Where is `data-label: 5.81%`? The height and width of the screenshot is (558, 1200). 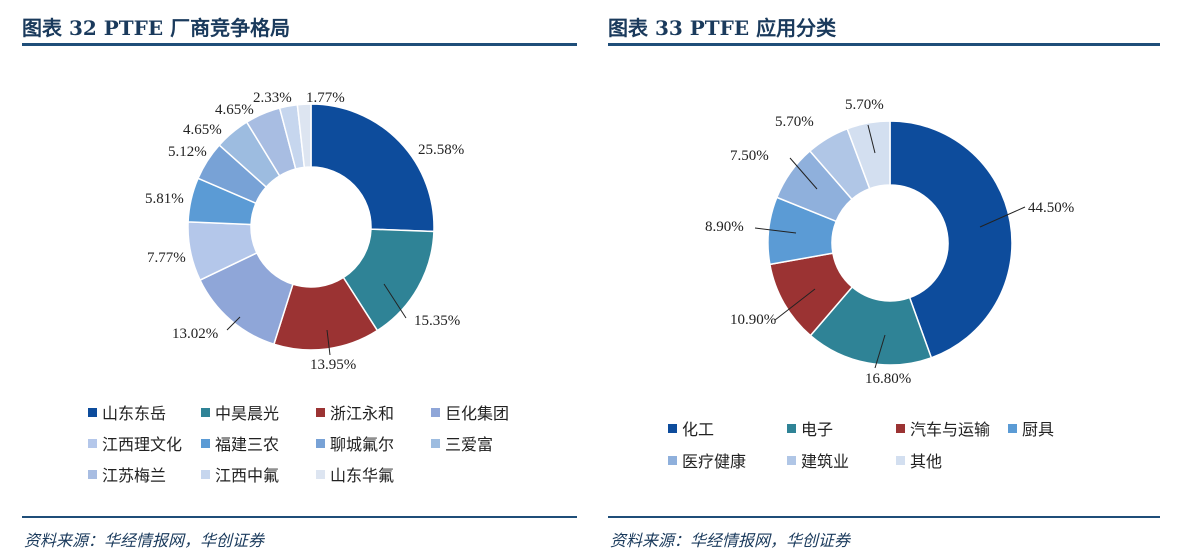 data-label: 5.81% is located at coordinates (164, 199).